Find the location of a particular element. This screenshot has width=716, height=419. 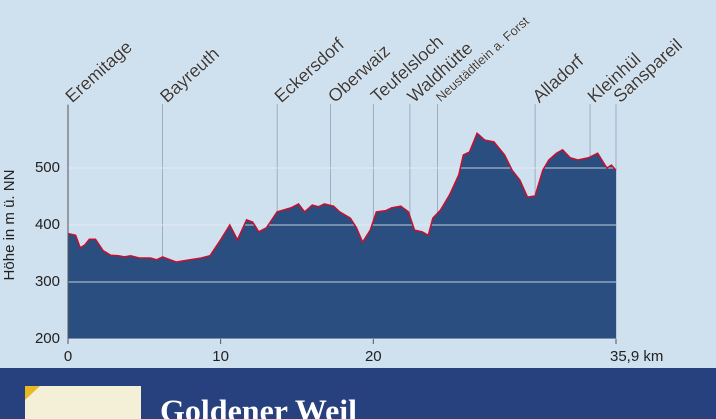

y-tick-label: 200 is located at coordinates (47, 338).